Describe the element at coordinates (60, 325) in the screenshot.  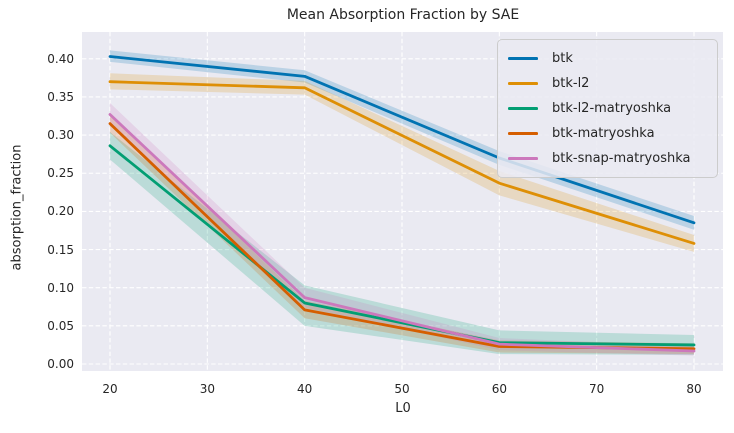
I see `y-tick-label: 0.05` at that location.